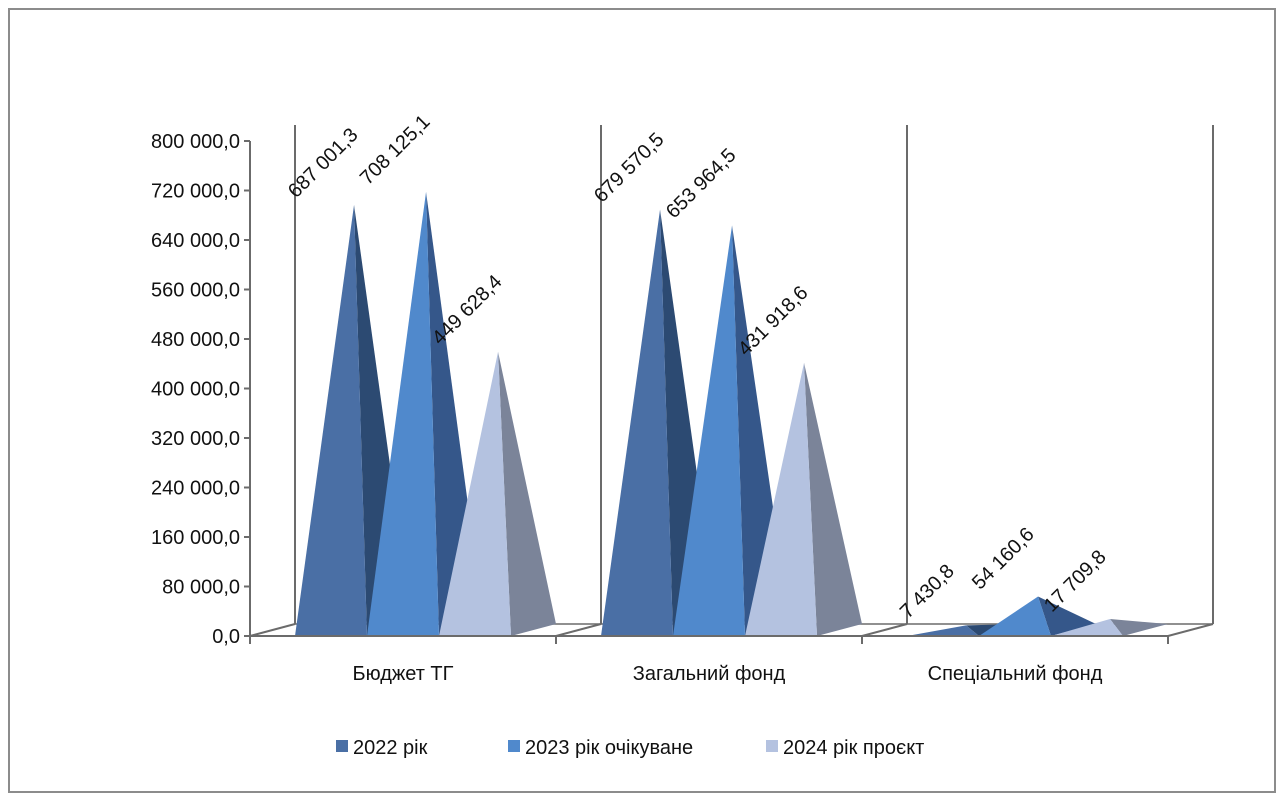 Image resolution: width=1284 pixels, height=793 pixels. Describe the element at coordinates (853, 748) in the screenshot. I see `legend-label: 2024 рік проєкт` at that location.